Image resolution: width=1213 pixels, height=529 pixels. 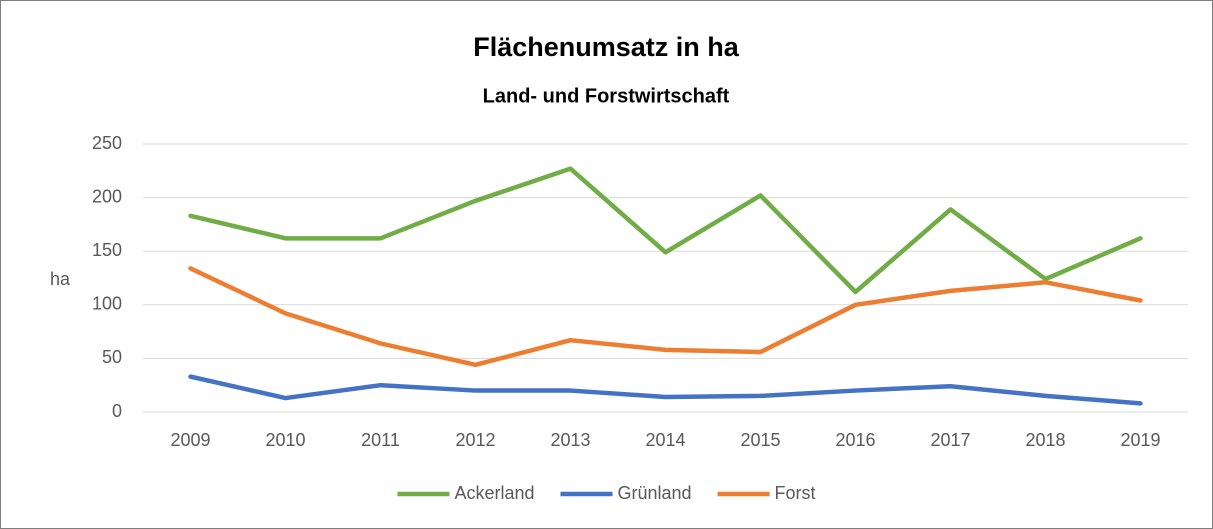 I want to click on x-tick-label: 2014, so click(x=665, y=440).